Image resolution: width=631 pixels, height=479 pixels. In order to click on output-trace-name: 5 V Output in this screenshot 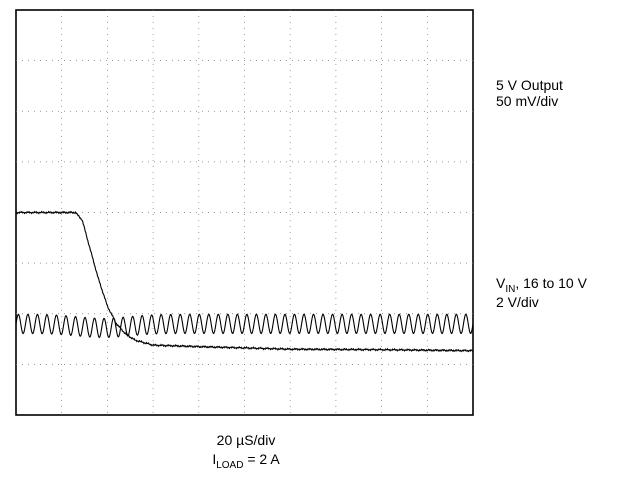, I will do `click(529, 85)`.